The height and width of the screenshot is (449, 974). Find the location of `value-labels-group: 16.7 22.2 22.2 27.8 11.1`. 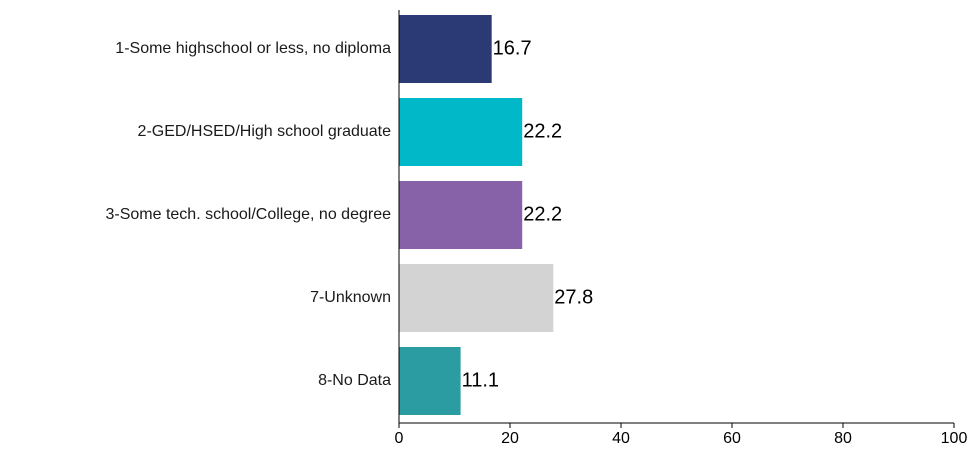

value-labels-group: 16.7 22.2 22.2 27.8 11.1 is located at coordinates (528, 214).